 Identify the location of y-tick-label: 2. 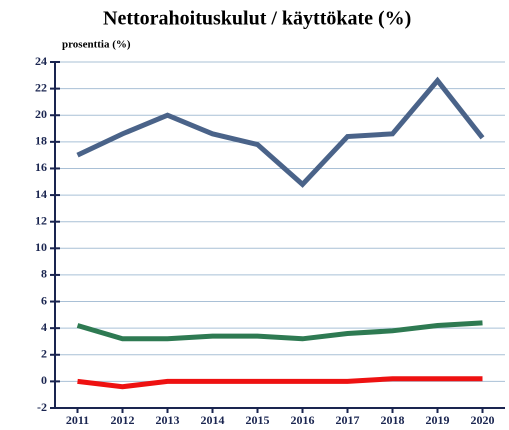
(44, 354).